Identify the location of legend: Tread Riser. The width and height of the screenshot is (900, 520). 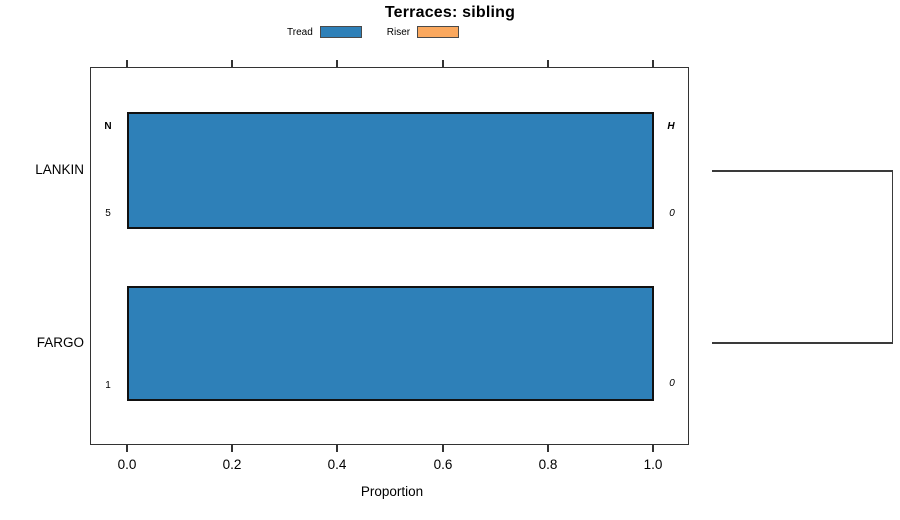
(373, 32).